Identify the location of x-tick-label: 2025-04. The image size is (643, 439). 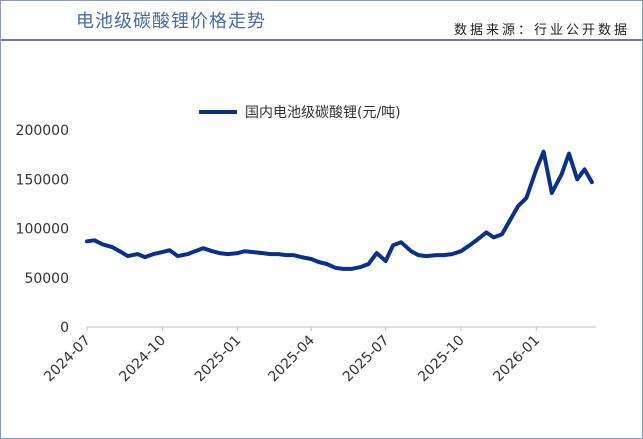
(291, 358).